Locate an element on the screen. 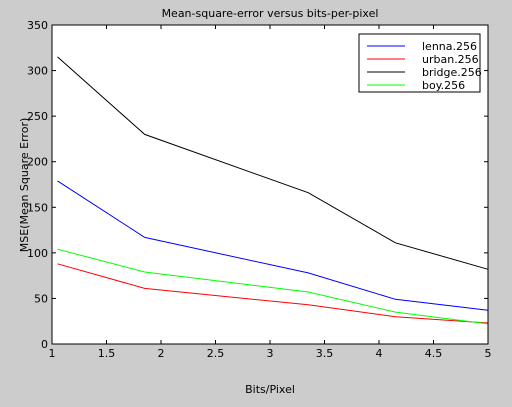  legend-label: boy.256 is located at coordinates (443, 85).